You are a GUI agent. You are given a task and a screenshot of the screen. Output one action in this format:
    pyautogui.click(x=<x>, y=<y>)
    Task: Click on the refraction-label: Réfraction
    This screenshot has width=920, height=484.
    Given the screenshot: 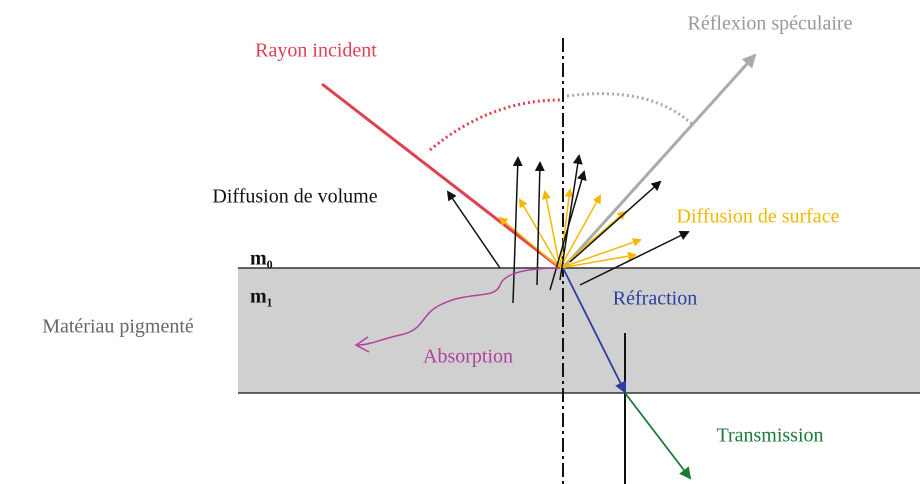 What is the action you would take?
    pyautogui.click(x=655, y=299)
    